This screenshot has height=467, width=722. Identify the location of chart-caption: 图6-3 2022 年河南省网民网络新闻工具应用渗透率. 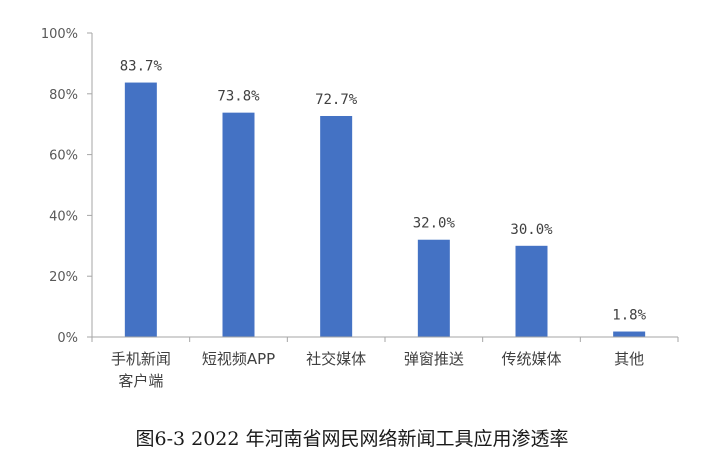
(351, 439).